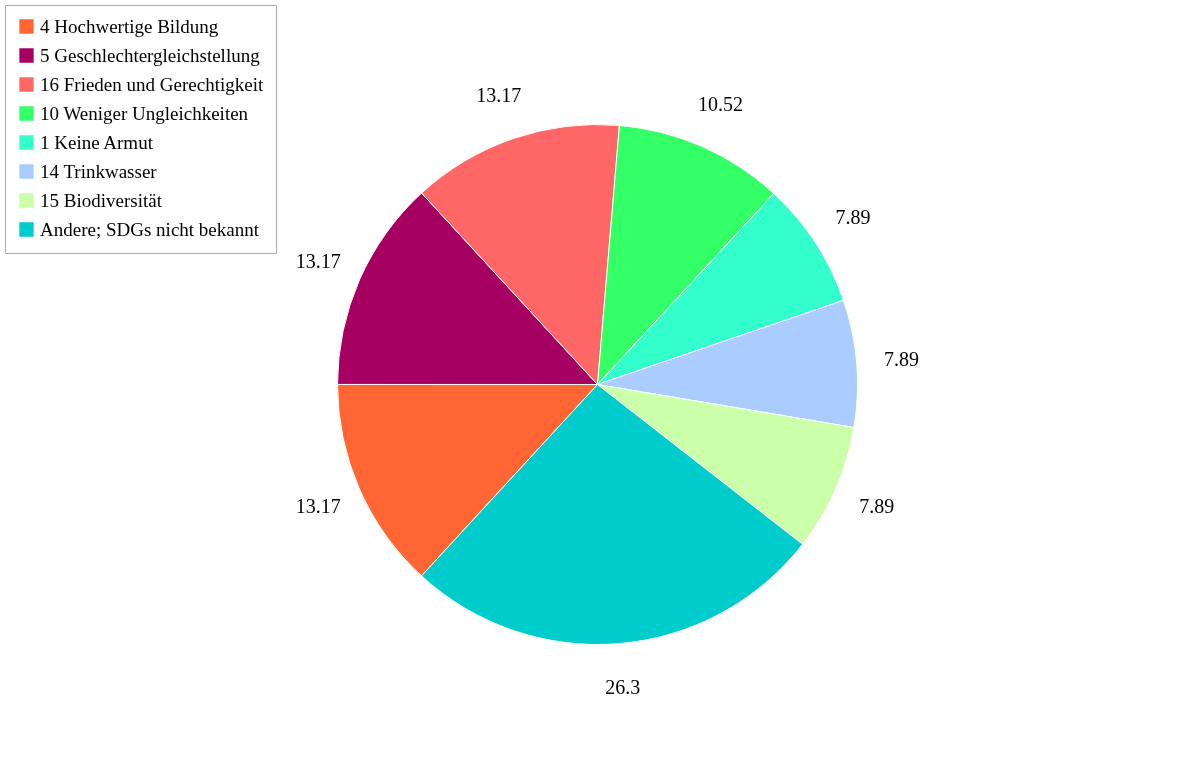  I want to click on data-label: 26.3, so click(623, 687).